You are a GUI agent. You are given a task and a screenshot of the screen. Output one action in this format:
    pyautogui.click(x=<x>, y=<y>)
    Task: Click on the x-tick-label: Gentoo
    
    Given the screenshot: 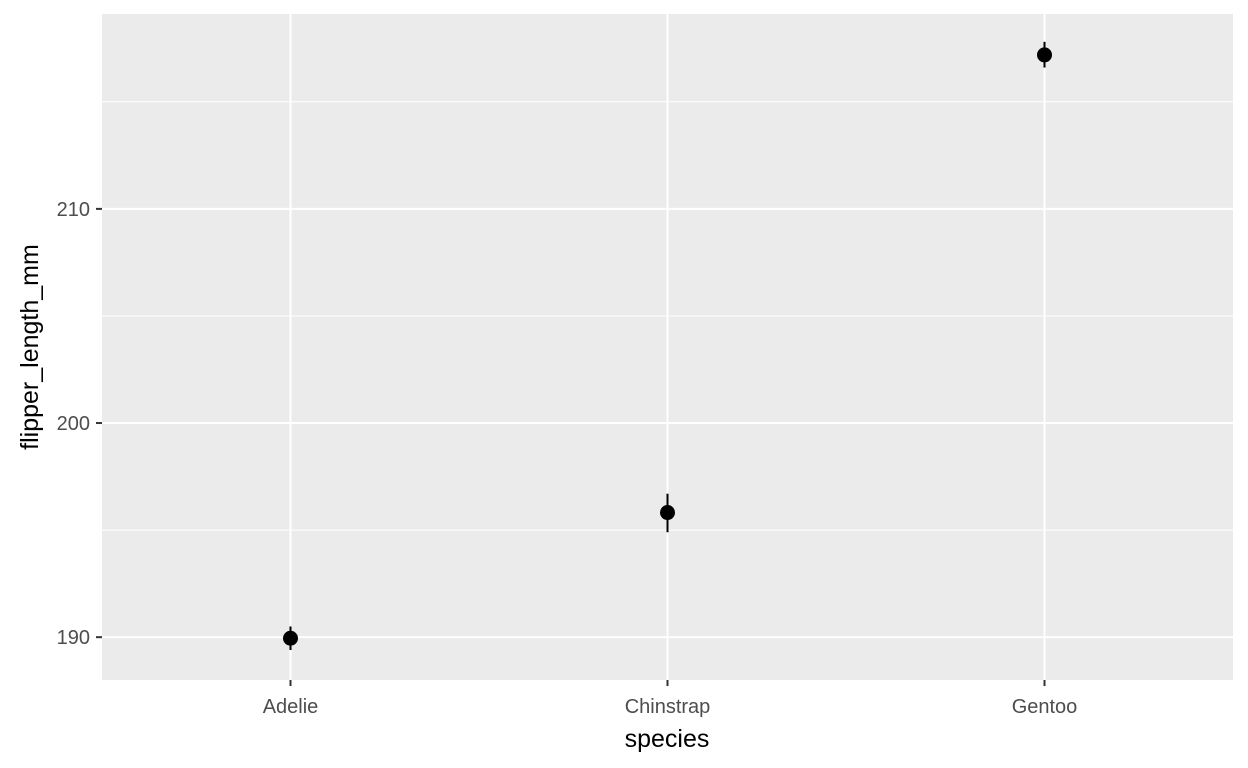 What is the action you would take?
    pyautogui.click(x=1045, y=707)
    